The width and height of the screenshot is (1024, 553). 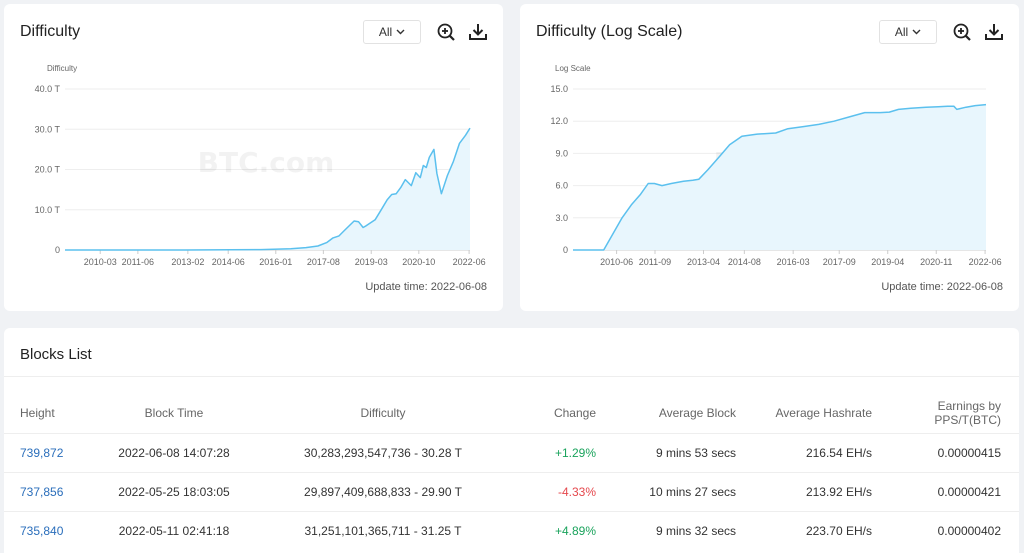 What do you see at coordinates (793, 262) in the screenshot?
I see `x-tick-label: 2016-03` at bounding box center [793, 262].